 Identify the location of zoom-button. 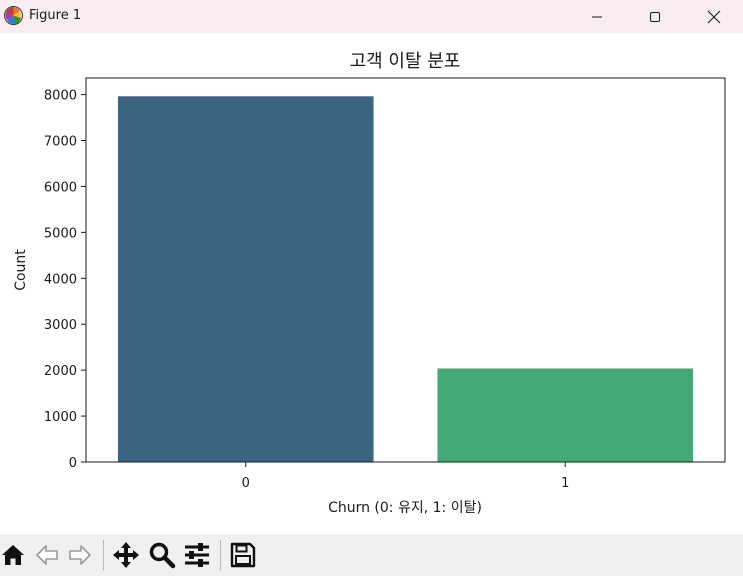
(162, 555).